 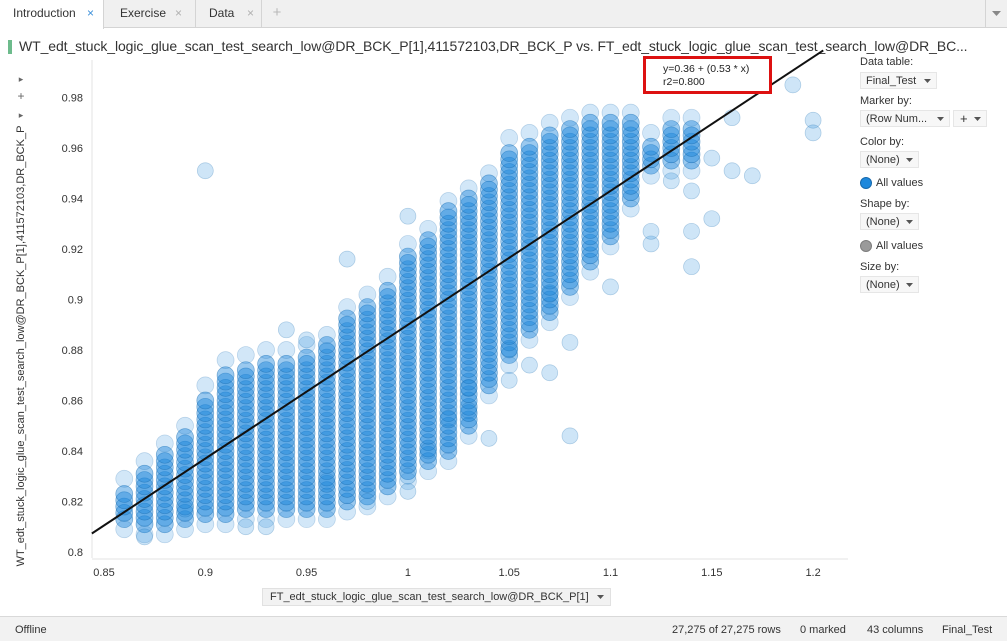 I want to click on tab-data: Data ×, so click(x=229, y=14).